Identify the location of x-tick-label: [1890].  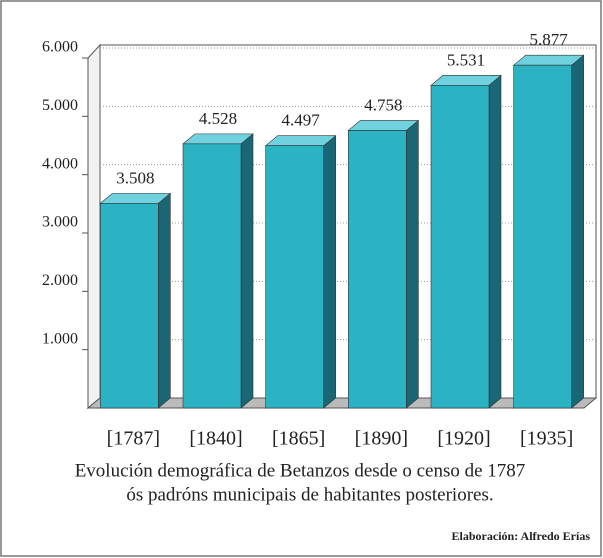
(381, 439).